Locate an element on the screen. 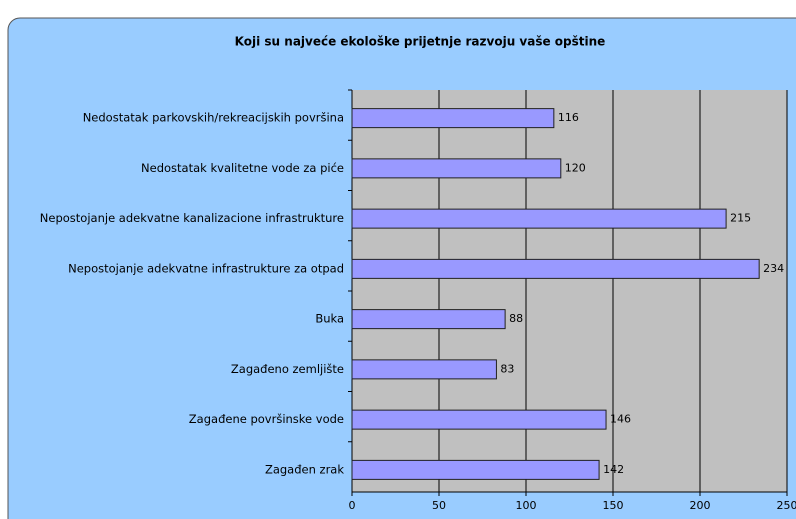 This screenshot has width=796, height=519. data-label: 234 is located at coordinates (773, 268).